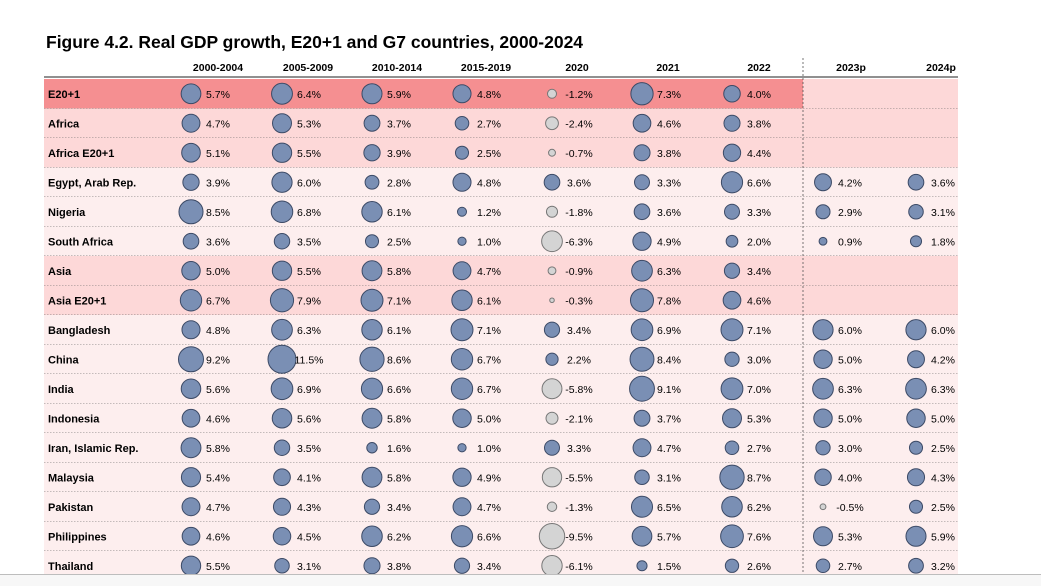  What do you see at coordinates (520, 580) in the screenshot?
I see `bottom-scroll-strip` at bounding box center [520, 580].